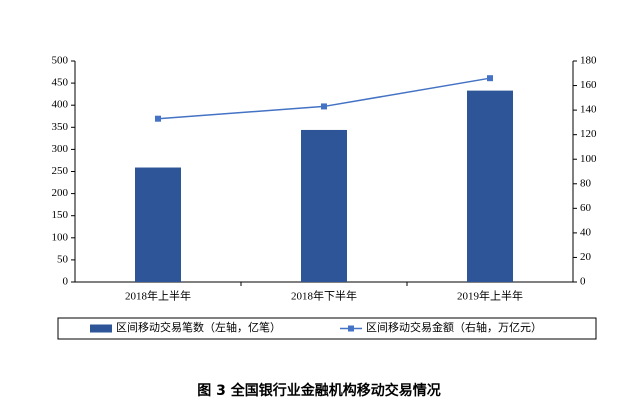 This screenshot has height=416, width=638. Describe the element at coordinates (60, 127) in the screenshot. I see `y-tick-label: 350` at that location.